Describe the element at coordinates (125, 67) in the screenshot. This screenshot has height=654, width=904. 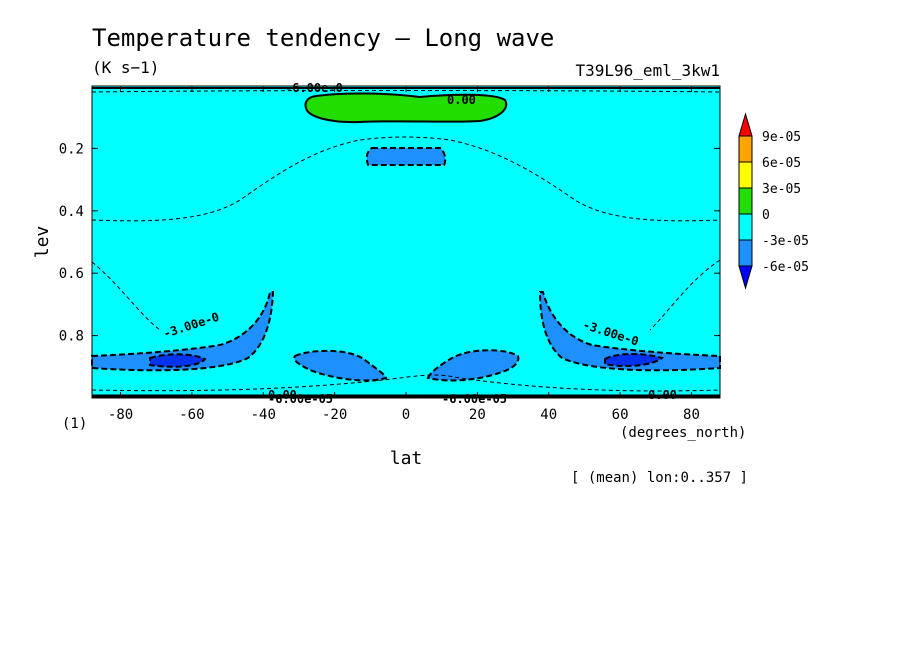
I see `chart-units: (K s−1)` at that location.